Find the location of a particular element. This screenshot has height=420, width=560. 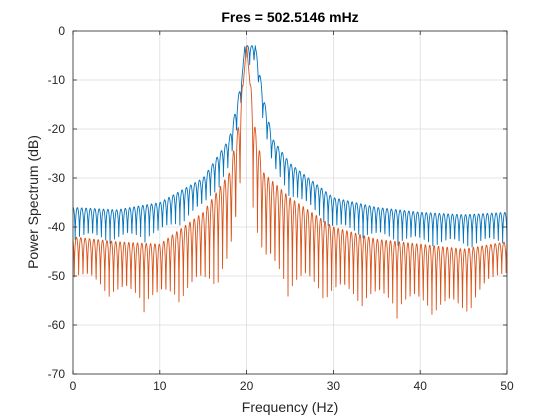

y-axis-label: Power Spectrum (dB) is located at coordinates (33, 202).